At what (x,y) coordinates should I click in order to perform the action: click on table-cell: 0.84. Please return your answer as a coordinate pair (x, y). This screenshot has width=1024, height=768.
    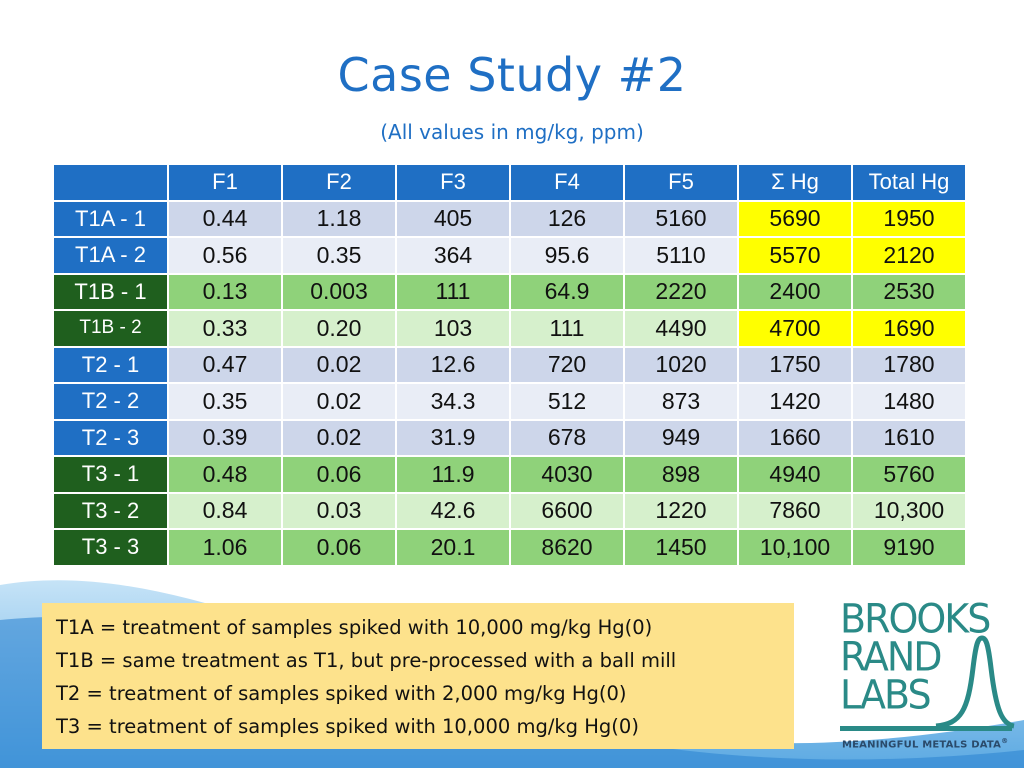
    Looking at the image, I should click on (225, 510).